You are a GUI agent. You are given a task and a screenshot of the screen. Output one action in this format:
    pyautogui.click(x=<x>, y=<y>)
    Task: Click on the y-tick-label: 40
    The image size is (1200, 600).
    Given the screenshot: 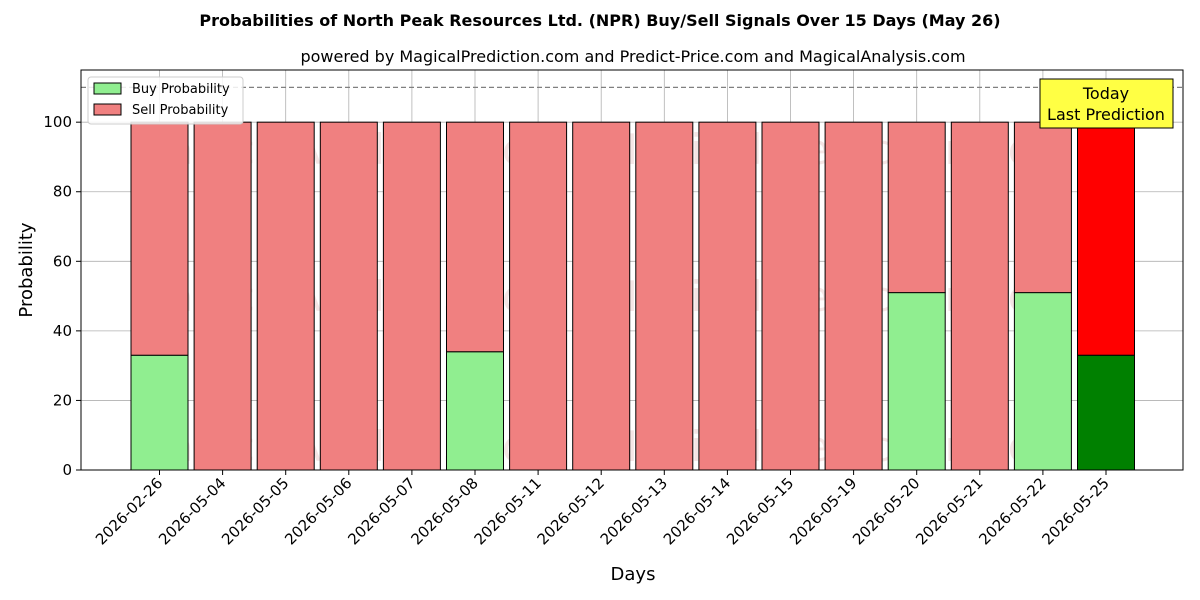 What is the action you would take?
    pyautogui.click(x=62, y=331)
    